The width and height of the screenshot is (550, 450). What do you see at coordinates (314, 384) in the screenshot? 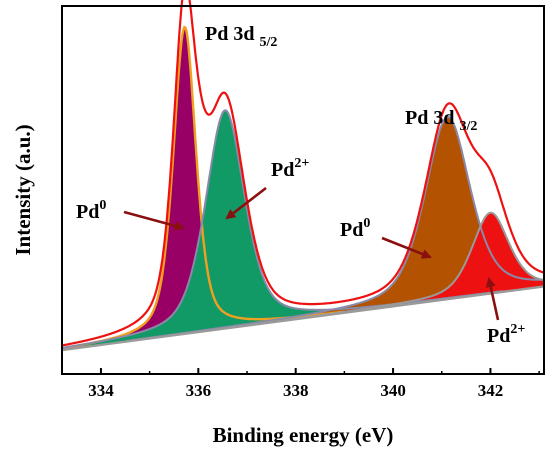
I see `x-axis-ticks: 334 336 338 340 342` at bounding box center [314, 384].